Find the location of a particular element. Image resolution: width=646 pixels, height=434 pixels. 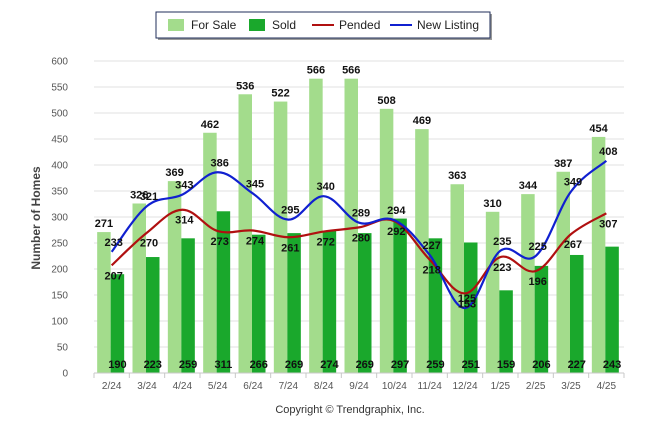

sold-value-label: 243 is located at coordinates (612, 365).